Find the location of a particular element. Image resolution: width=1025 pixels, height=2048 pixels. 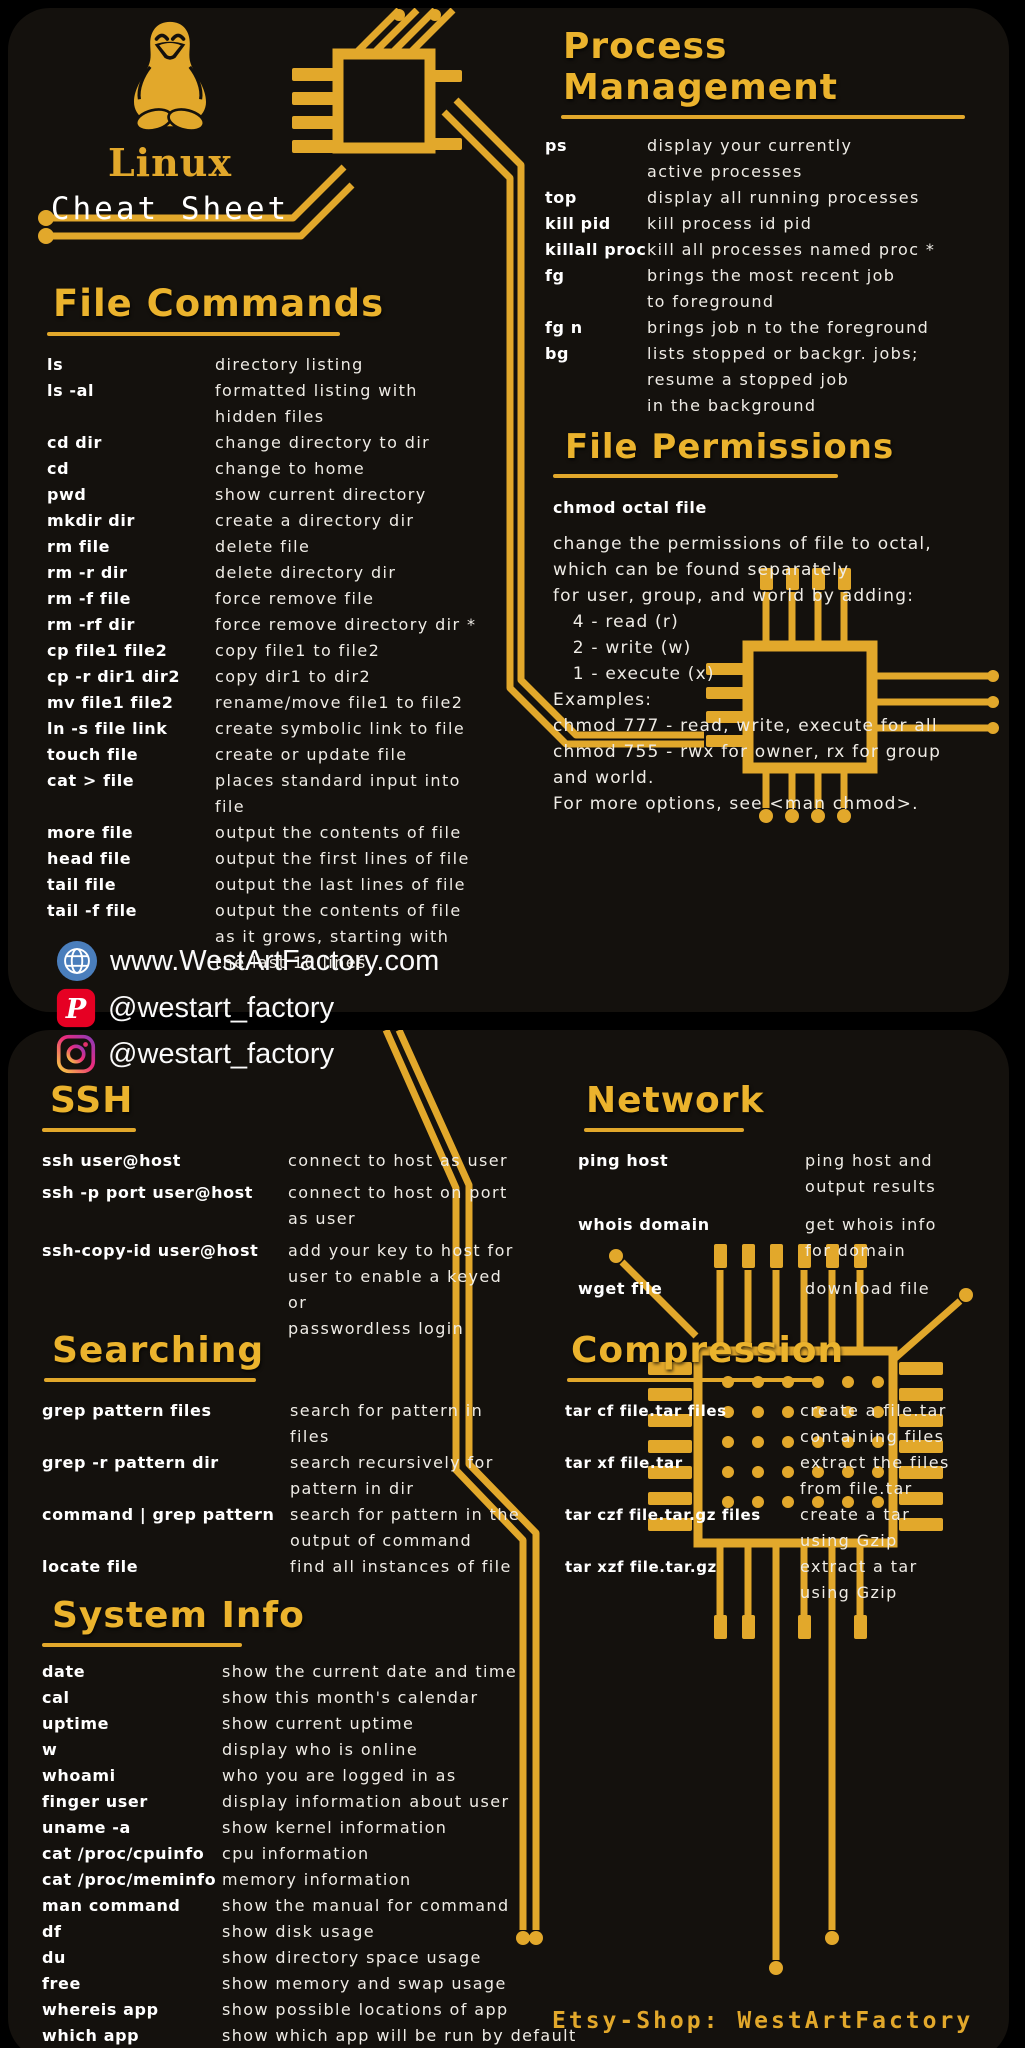

command-row: mkdir dir create a directory dir is located at coordinates (262, 521).